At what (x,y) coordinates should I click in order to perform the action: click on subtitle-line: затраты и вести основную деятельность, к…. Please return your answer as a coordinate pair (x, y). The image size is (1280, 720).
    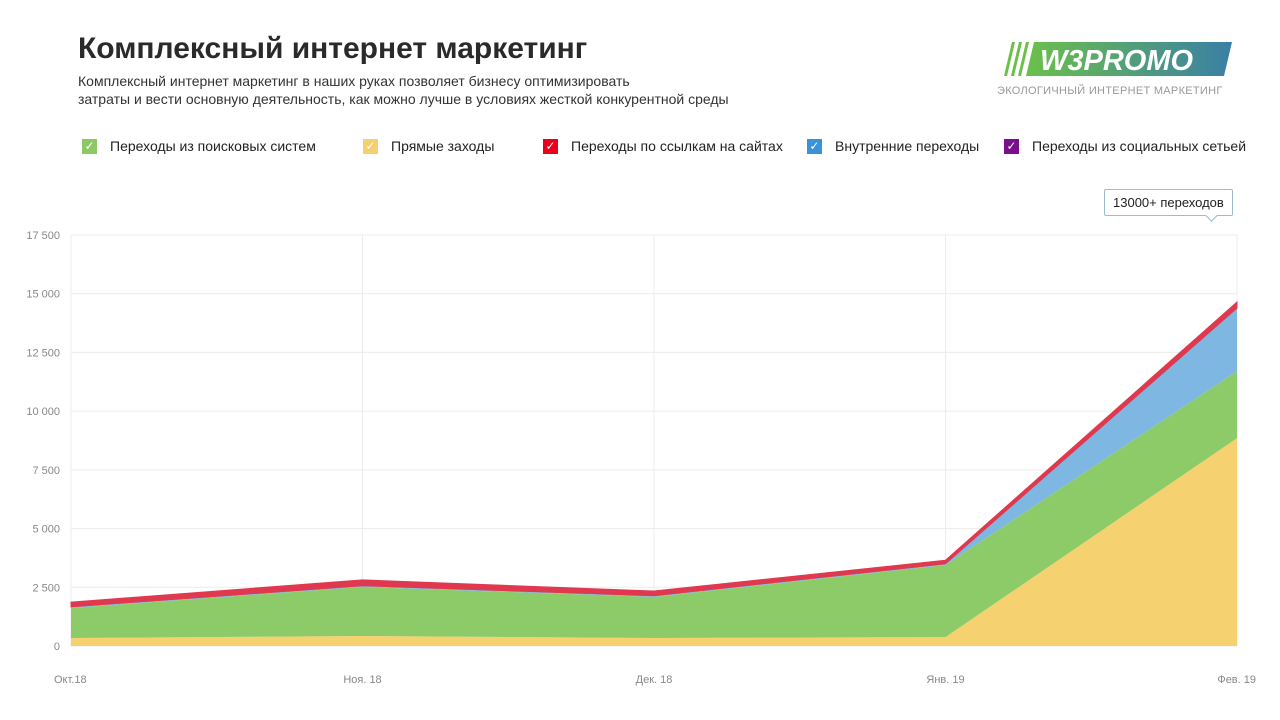
    Looking at the image, I should click on (403, 99).